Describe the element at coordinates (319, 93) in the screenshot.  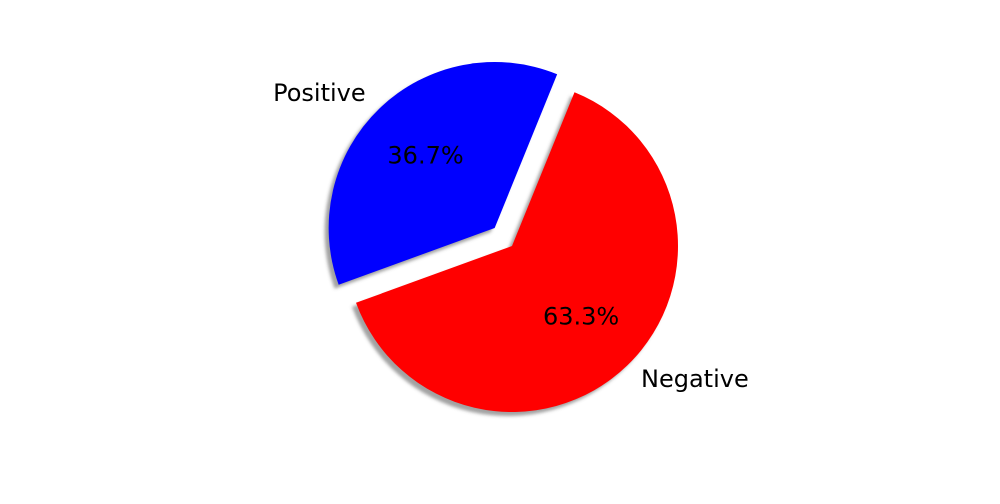
I see `pie-label-positive: Positive` at that location.